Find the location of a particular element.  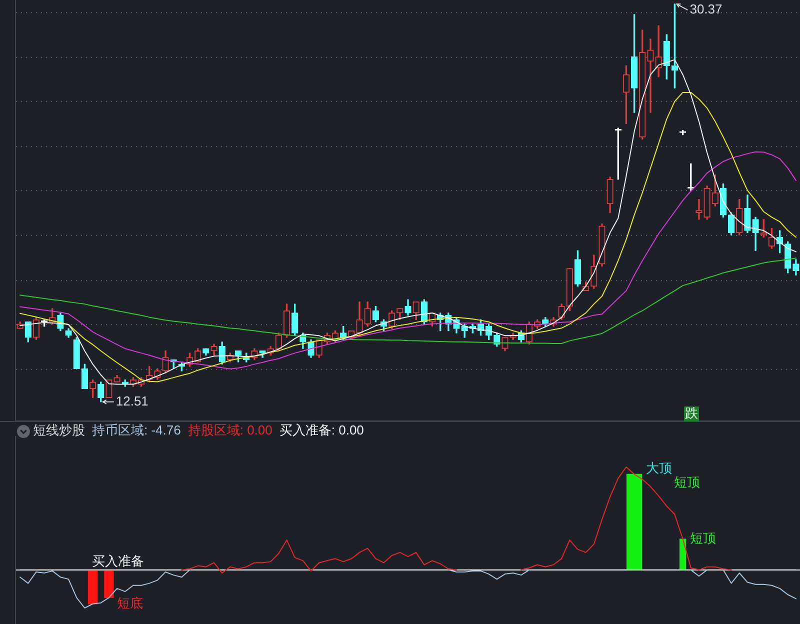

annotation: 短底 is located at coordinates (130, 603).